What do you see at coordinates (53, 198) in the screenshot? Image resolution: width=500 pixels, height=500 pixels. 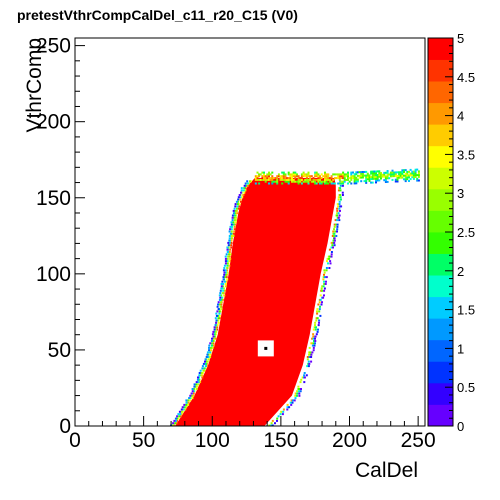 I see `y-tick-label: 150` at bounding box center [53, 198].